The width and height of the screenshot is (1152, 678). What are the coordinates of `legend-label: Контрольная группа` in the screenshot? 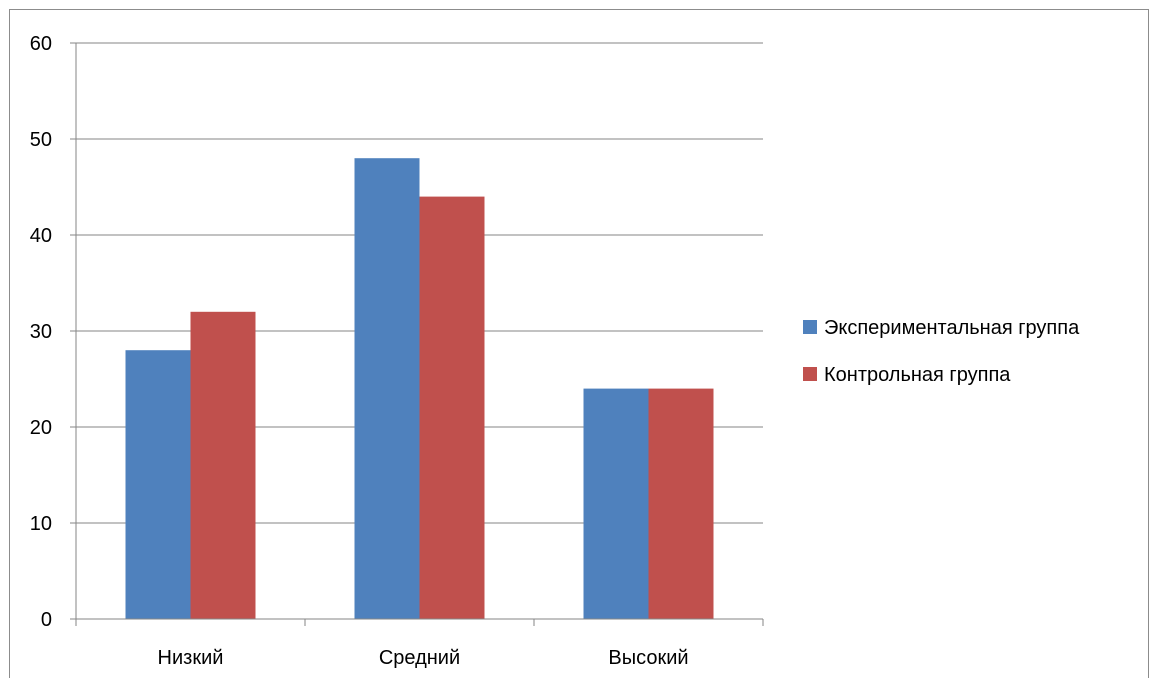 It's located at (917, 375).